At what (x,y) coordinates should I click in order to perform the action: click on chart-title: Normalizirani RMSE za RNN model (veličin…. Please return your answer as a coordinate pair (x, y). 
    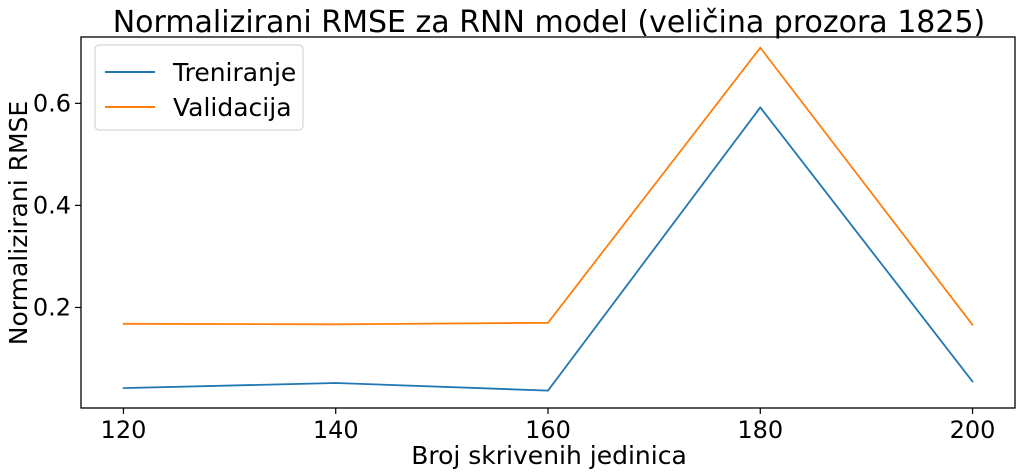
    Looking at the image, I should click on (549, 22).